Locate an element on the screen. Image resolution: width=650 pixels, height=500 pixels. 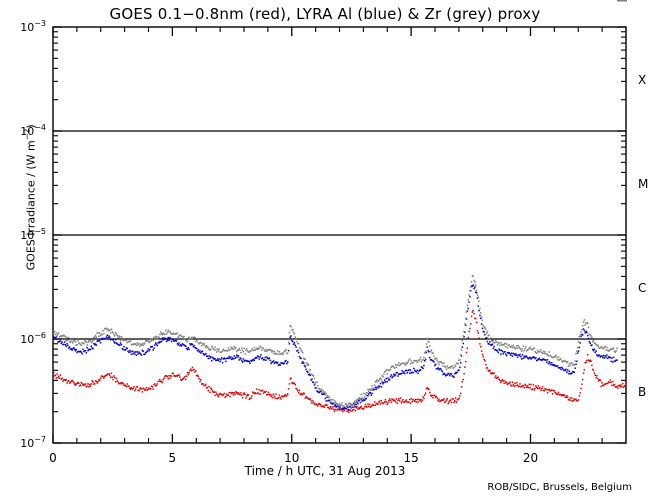
x-tick-label: 15 is located at coordinates (410, 458).